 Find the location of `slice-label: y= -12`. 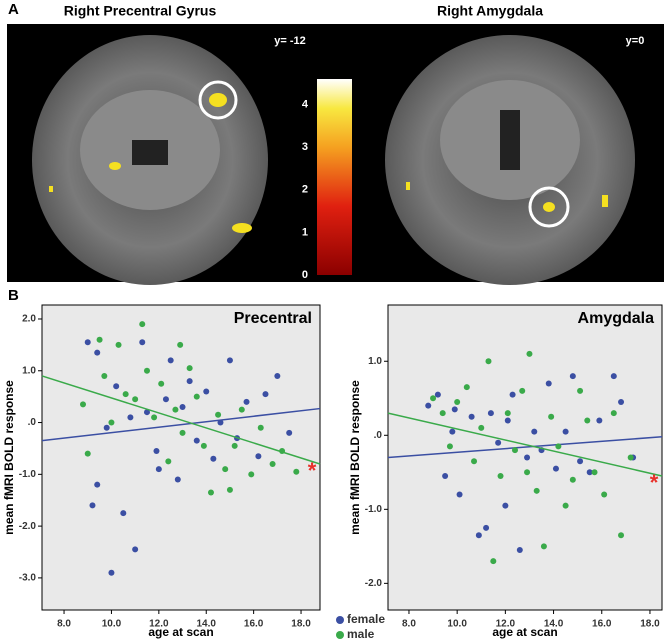

slice-label: y= -12 is located at coordinates (290, 41).